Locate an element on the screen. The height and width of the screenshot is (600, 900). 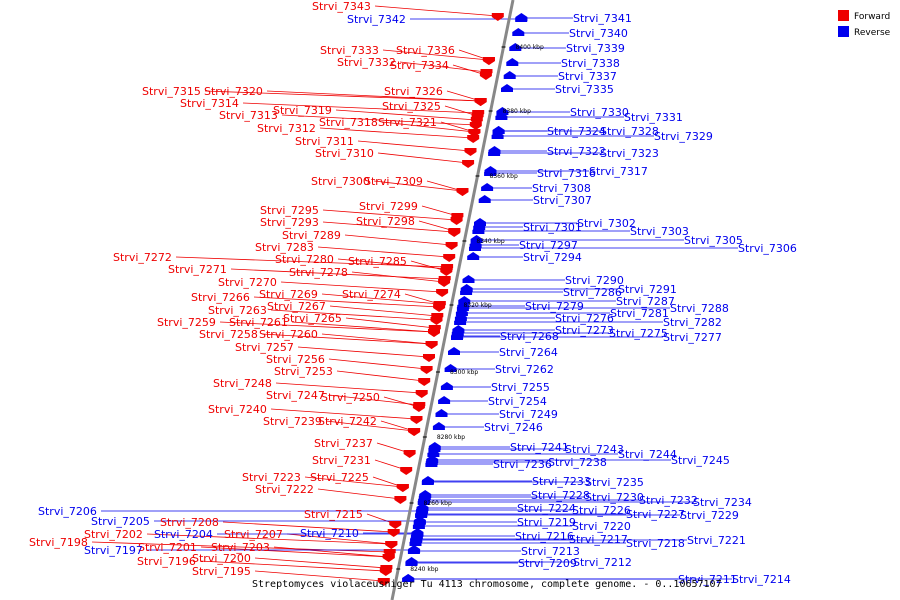
gene-label-7220: Strvi_7220 is located at coordinates (601, 526).